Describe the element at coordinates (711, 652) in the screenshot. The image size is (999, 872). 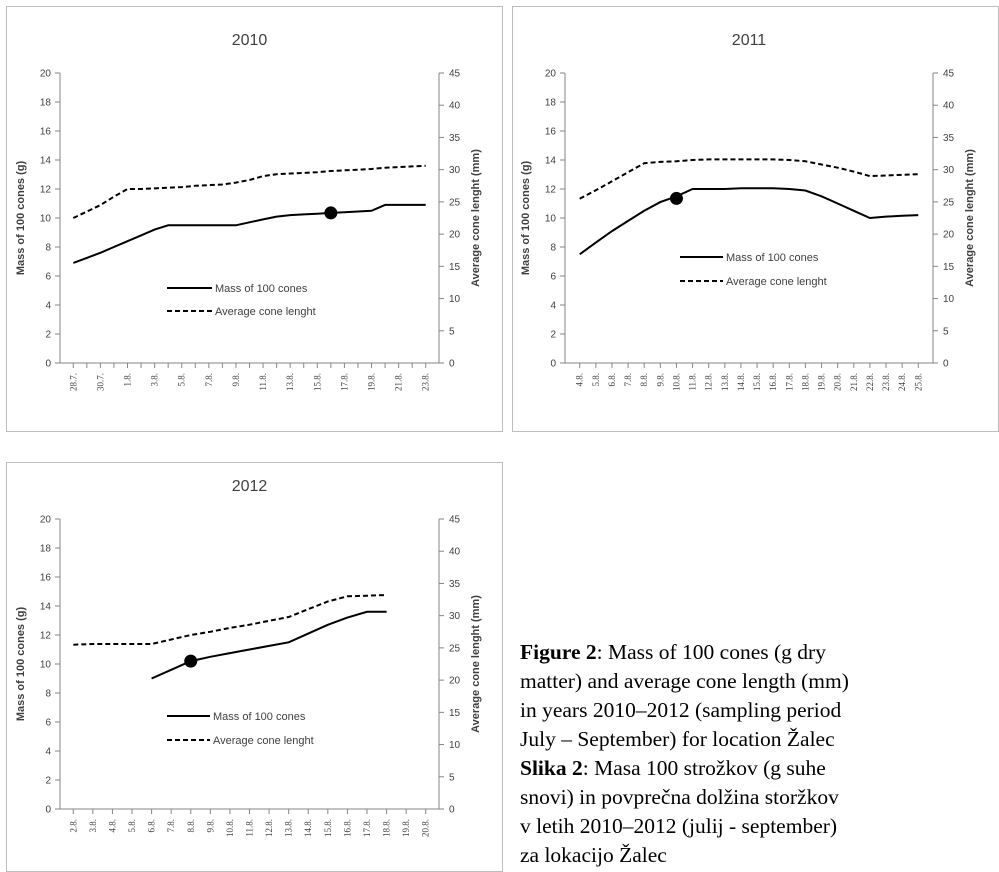
I see `caption-text: : Mass of 100 cones (g dry` at that location.